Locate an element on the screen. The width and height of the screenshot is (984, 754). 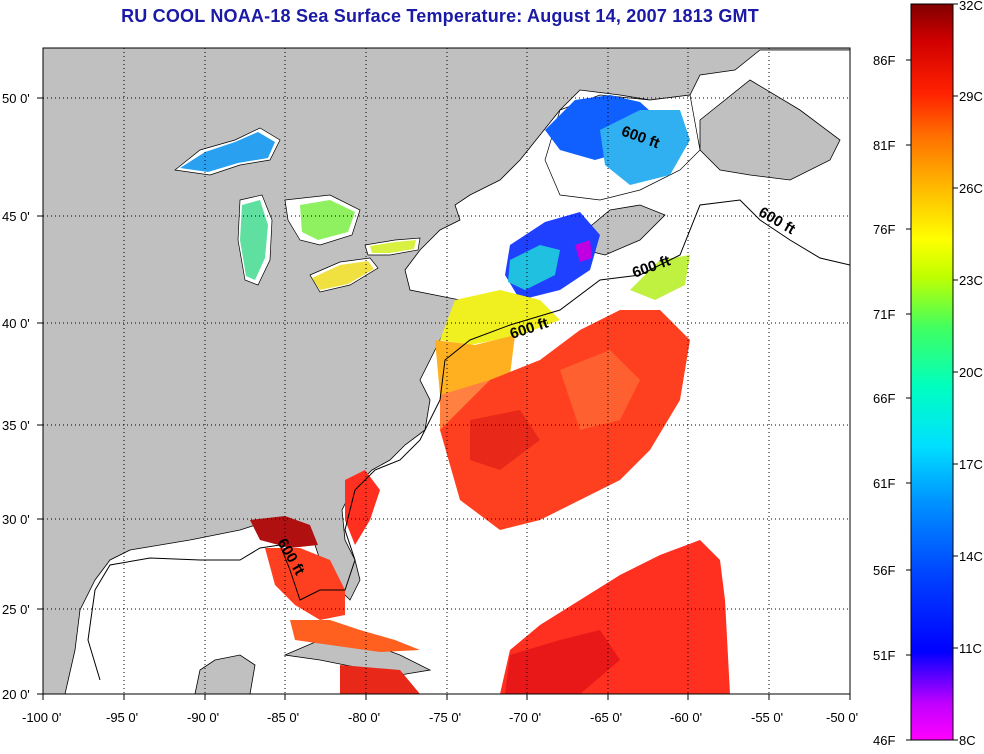
colorbar-f-label: 61F is located at coordinates (884, 483).